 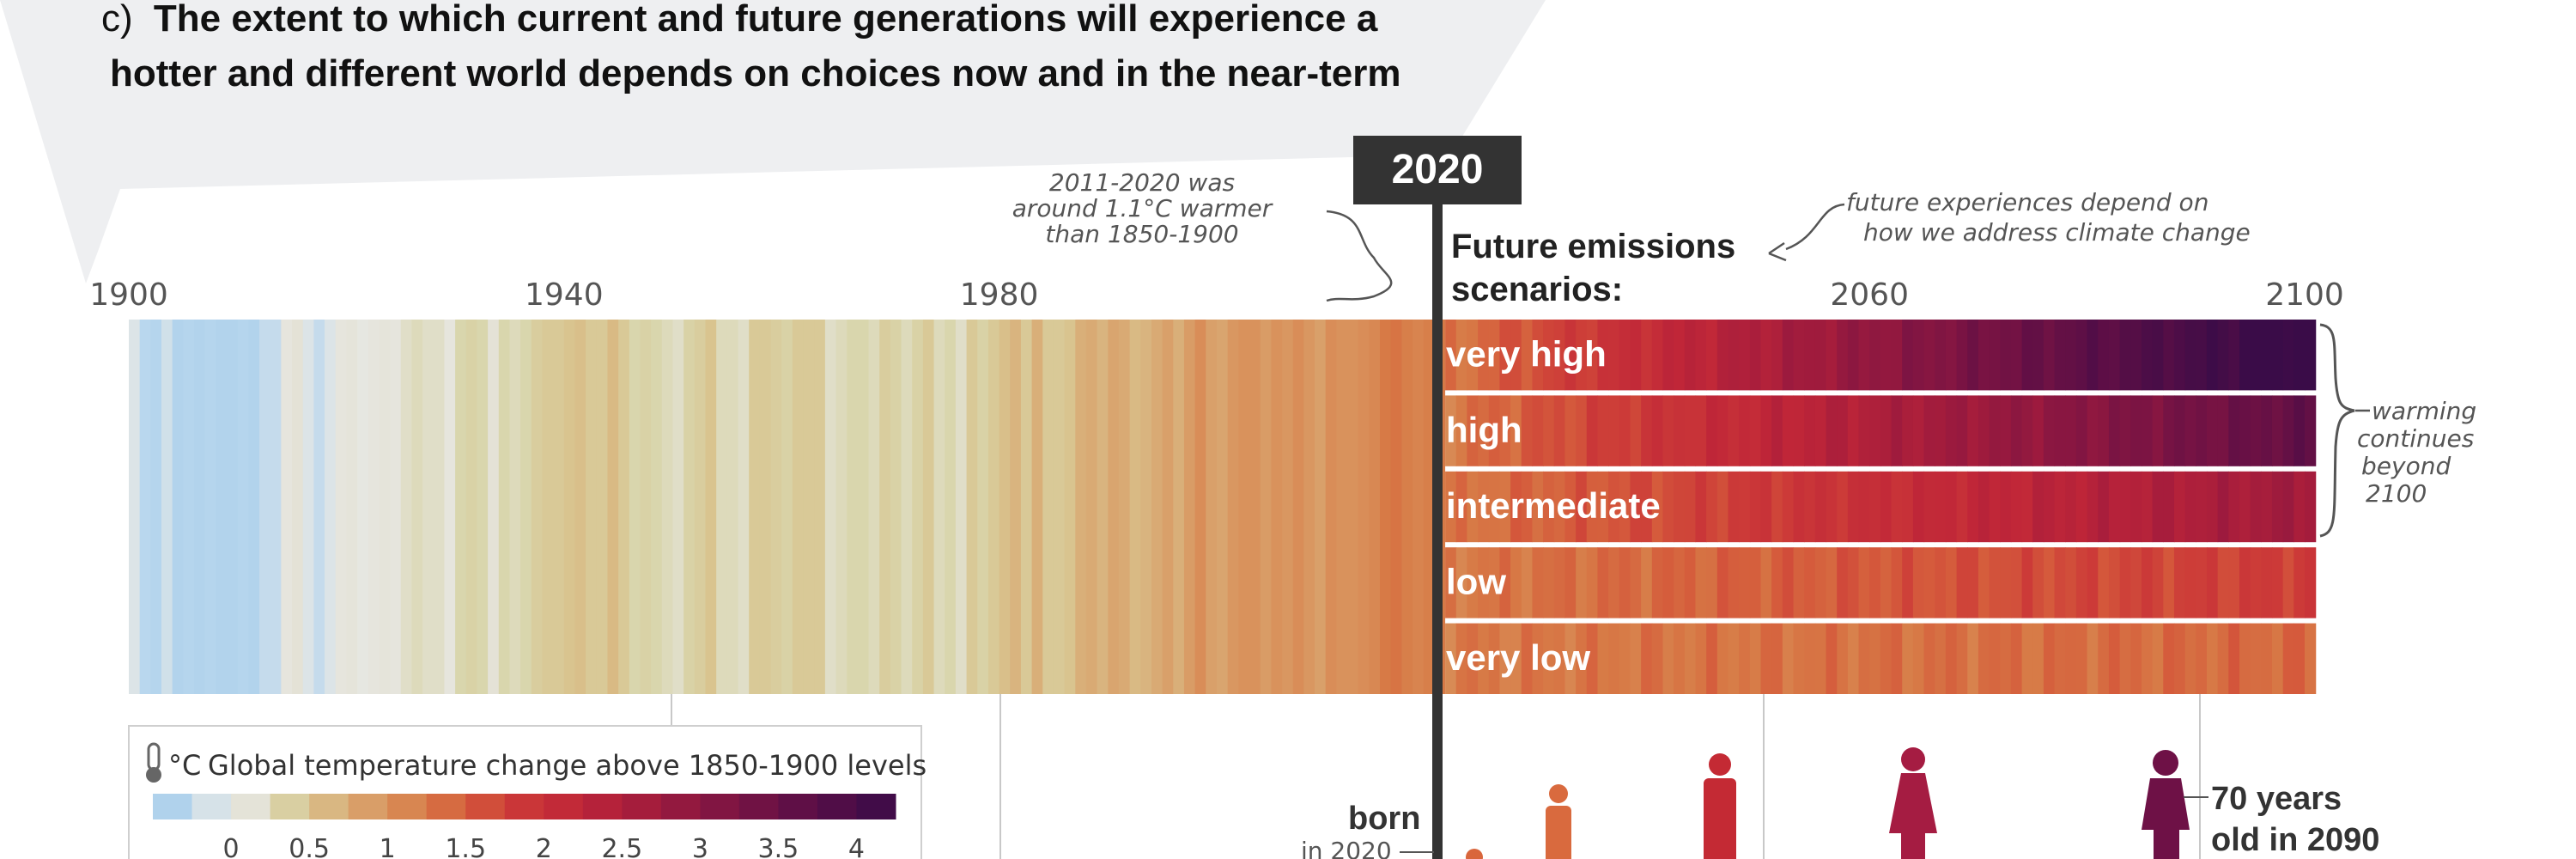 I want to click on stripe-1988, so click(x=1091, y=507).